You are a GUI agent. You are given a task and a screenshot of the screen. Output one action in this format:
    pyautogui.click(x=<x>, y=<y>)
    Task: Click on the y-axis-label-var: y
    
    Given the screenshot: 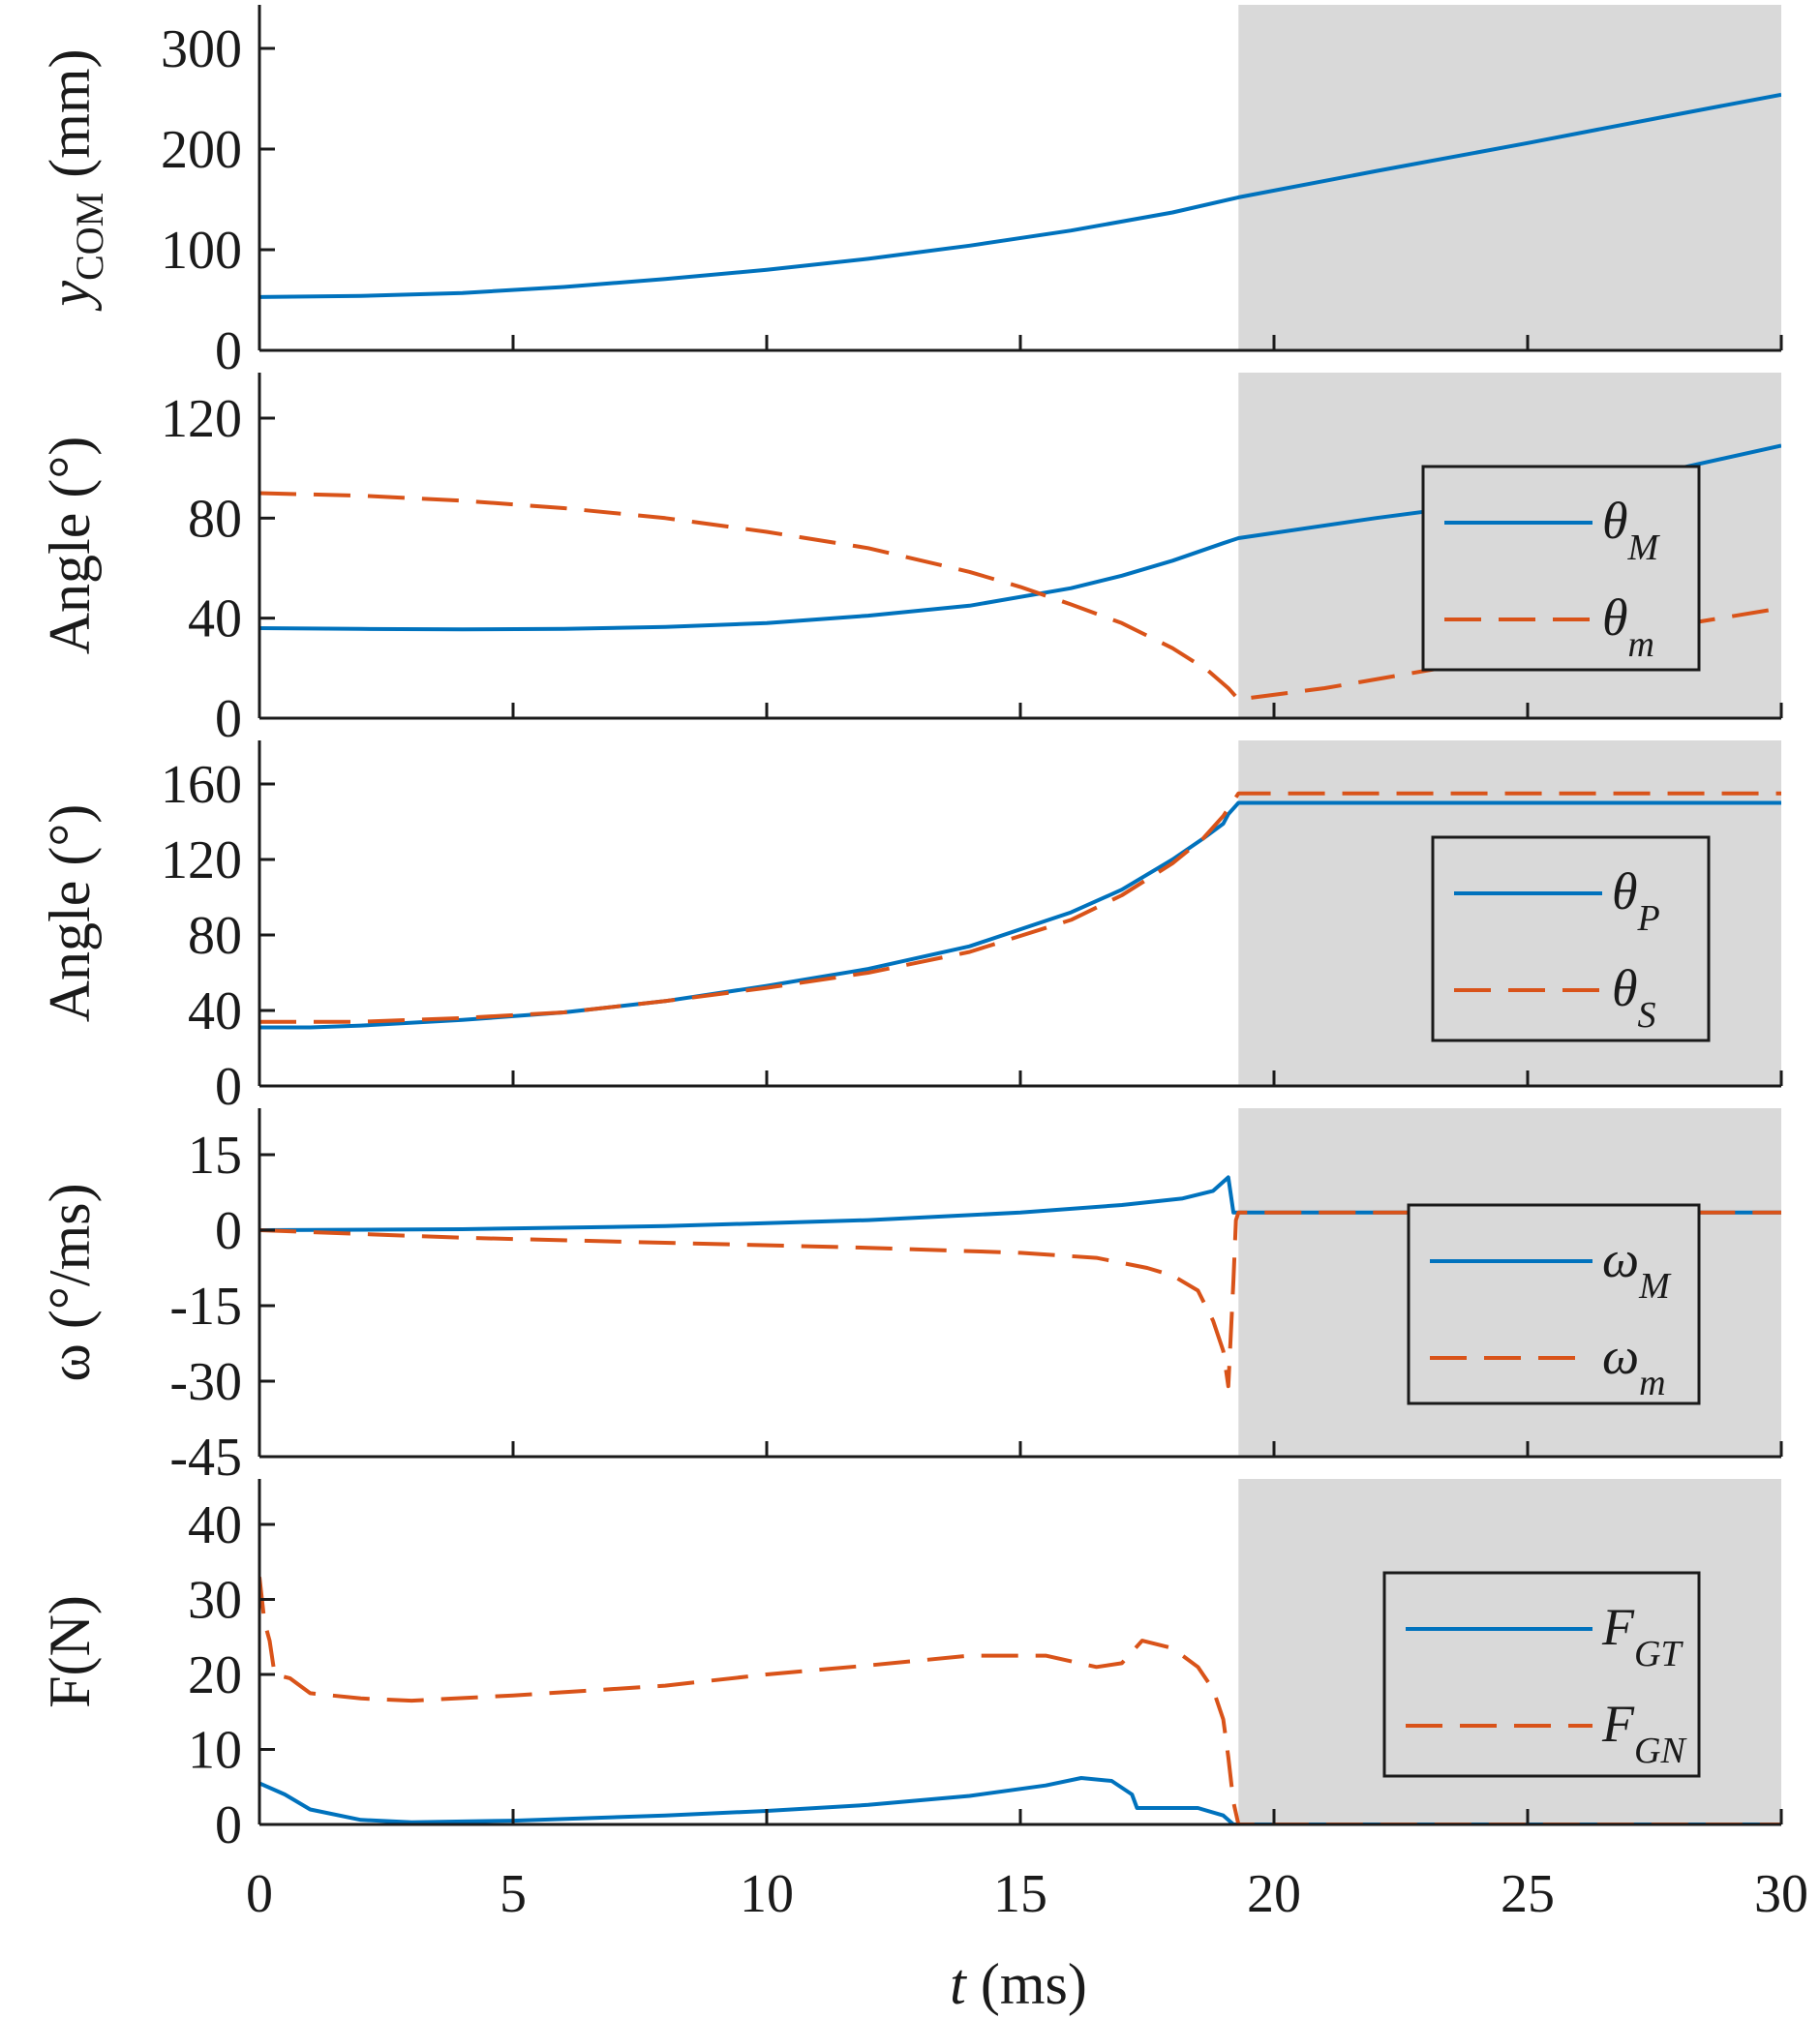 What is the action you would take?
    pyautogui.click(x=70, y=297)
    